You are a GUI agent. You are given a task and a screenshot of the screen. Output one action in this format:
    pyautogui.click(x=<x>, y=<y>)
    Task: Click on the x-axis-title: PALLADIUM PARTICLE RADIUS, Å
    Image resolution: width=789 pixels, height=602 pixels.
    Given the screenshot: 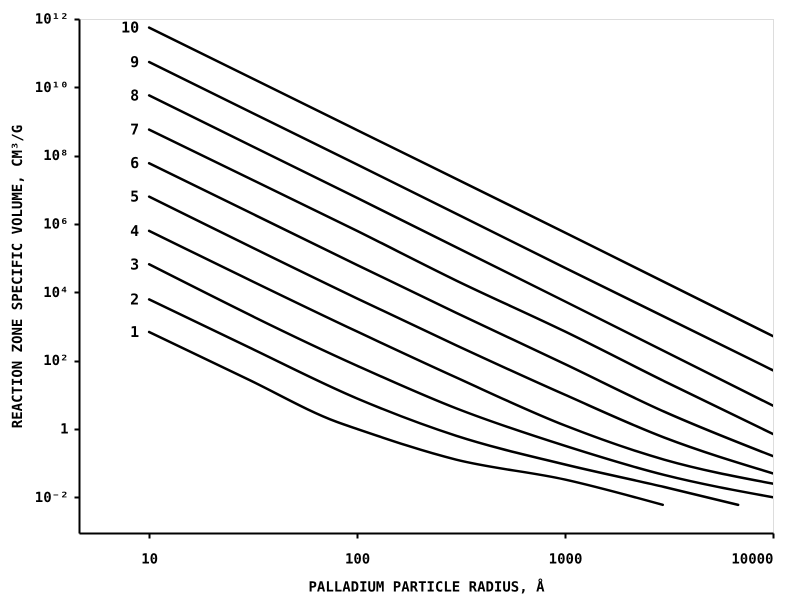 What is the action you would take?
    pyautogui.click(x=427, y=587)
    